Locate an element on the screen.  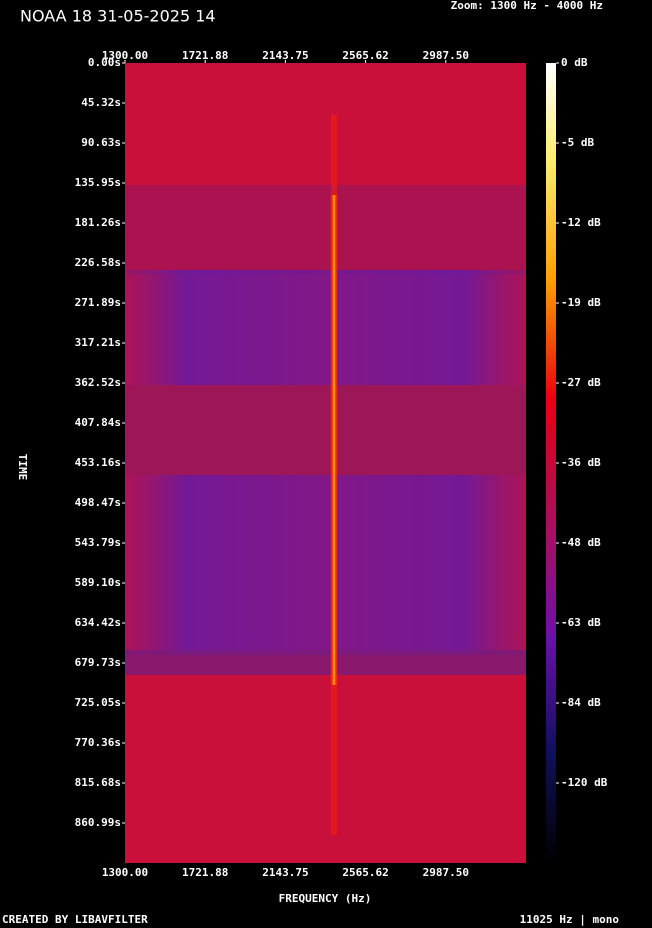
y-tick-label: 815.68s is located at coordinates (98, 782).